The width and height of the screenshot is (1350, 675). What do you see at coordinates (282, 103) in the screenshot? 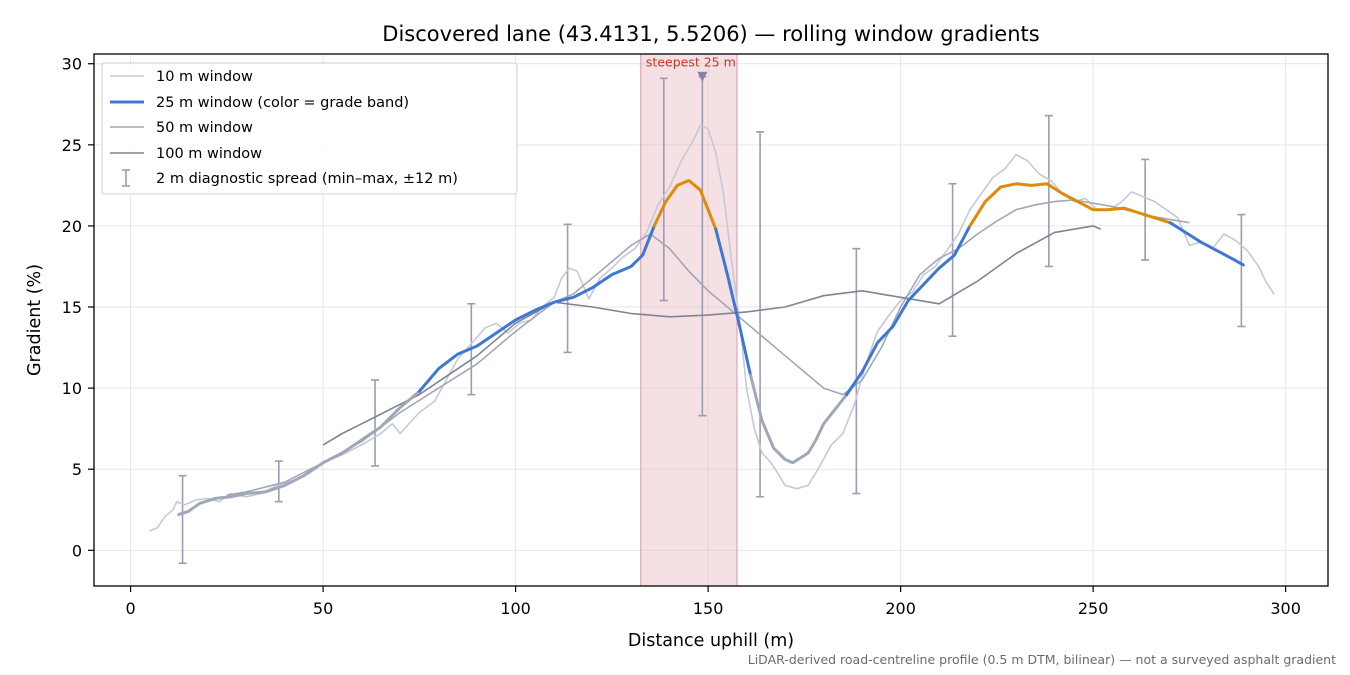
I see `legend-label-25m: 25 m window (color = grade band)` at bounding box center [282, 103].